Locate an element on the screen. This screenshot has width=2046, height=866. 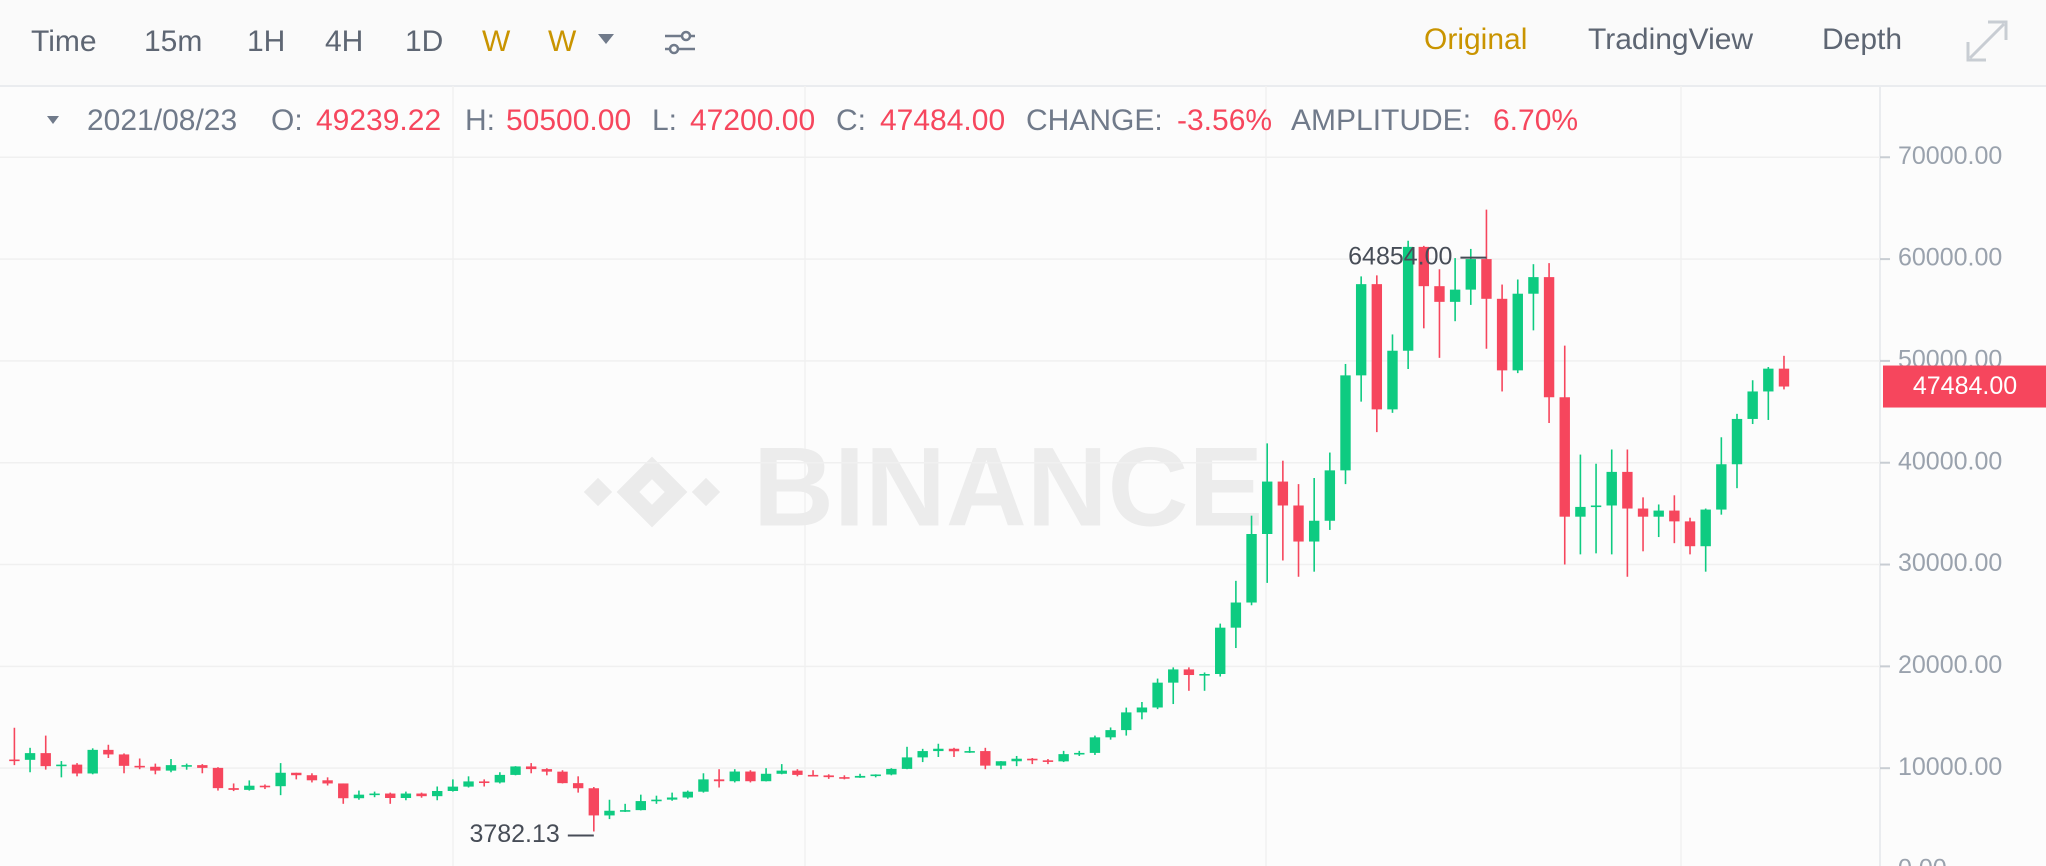
collapse-arrow is located at coordinates (53, 120).